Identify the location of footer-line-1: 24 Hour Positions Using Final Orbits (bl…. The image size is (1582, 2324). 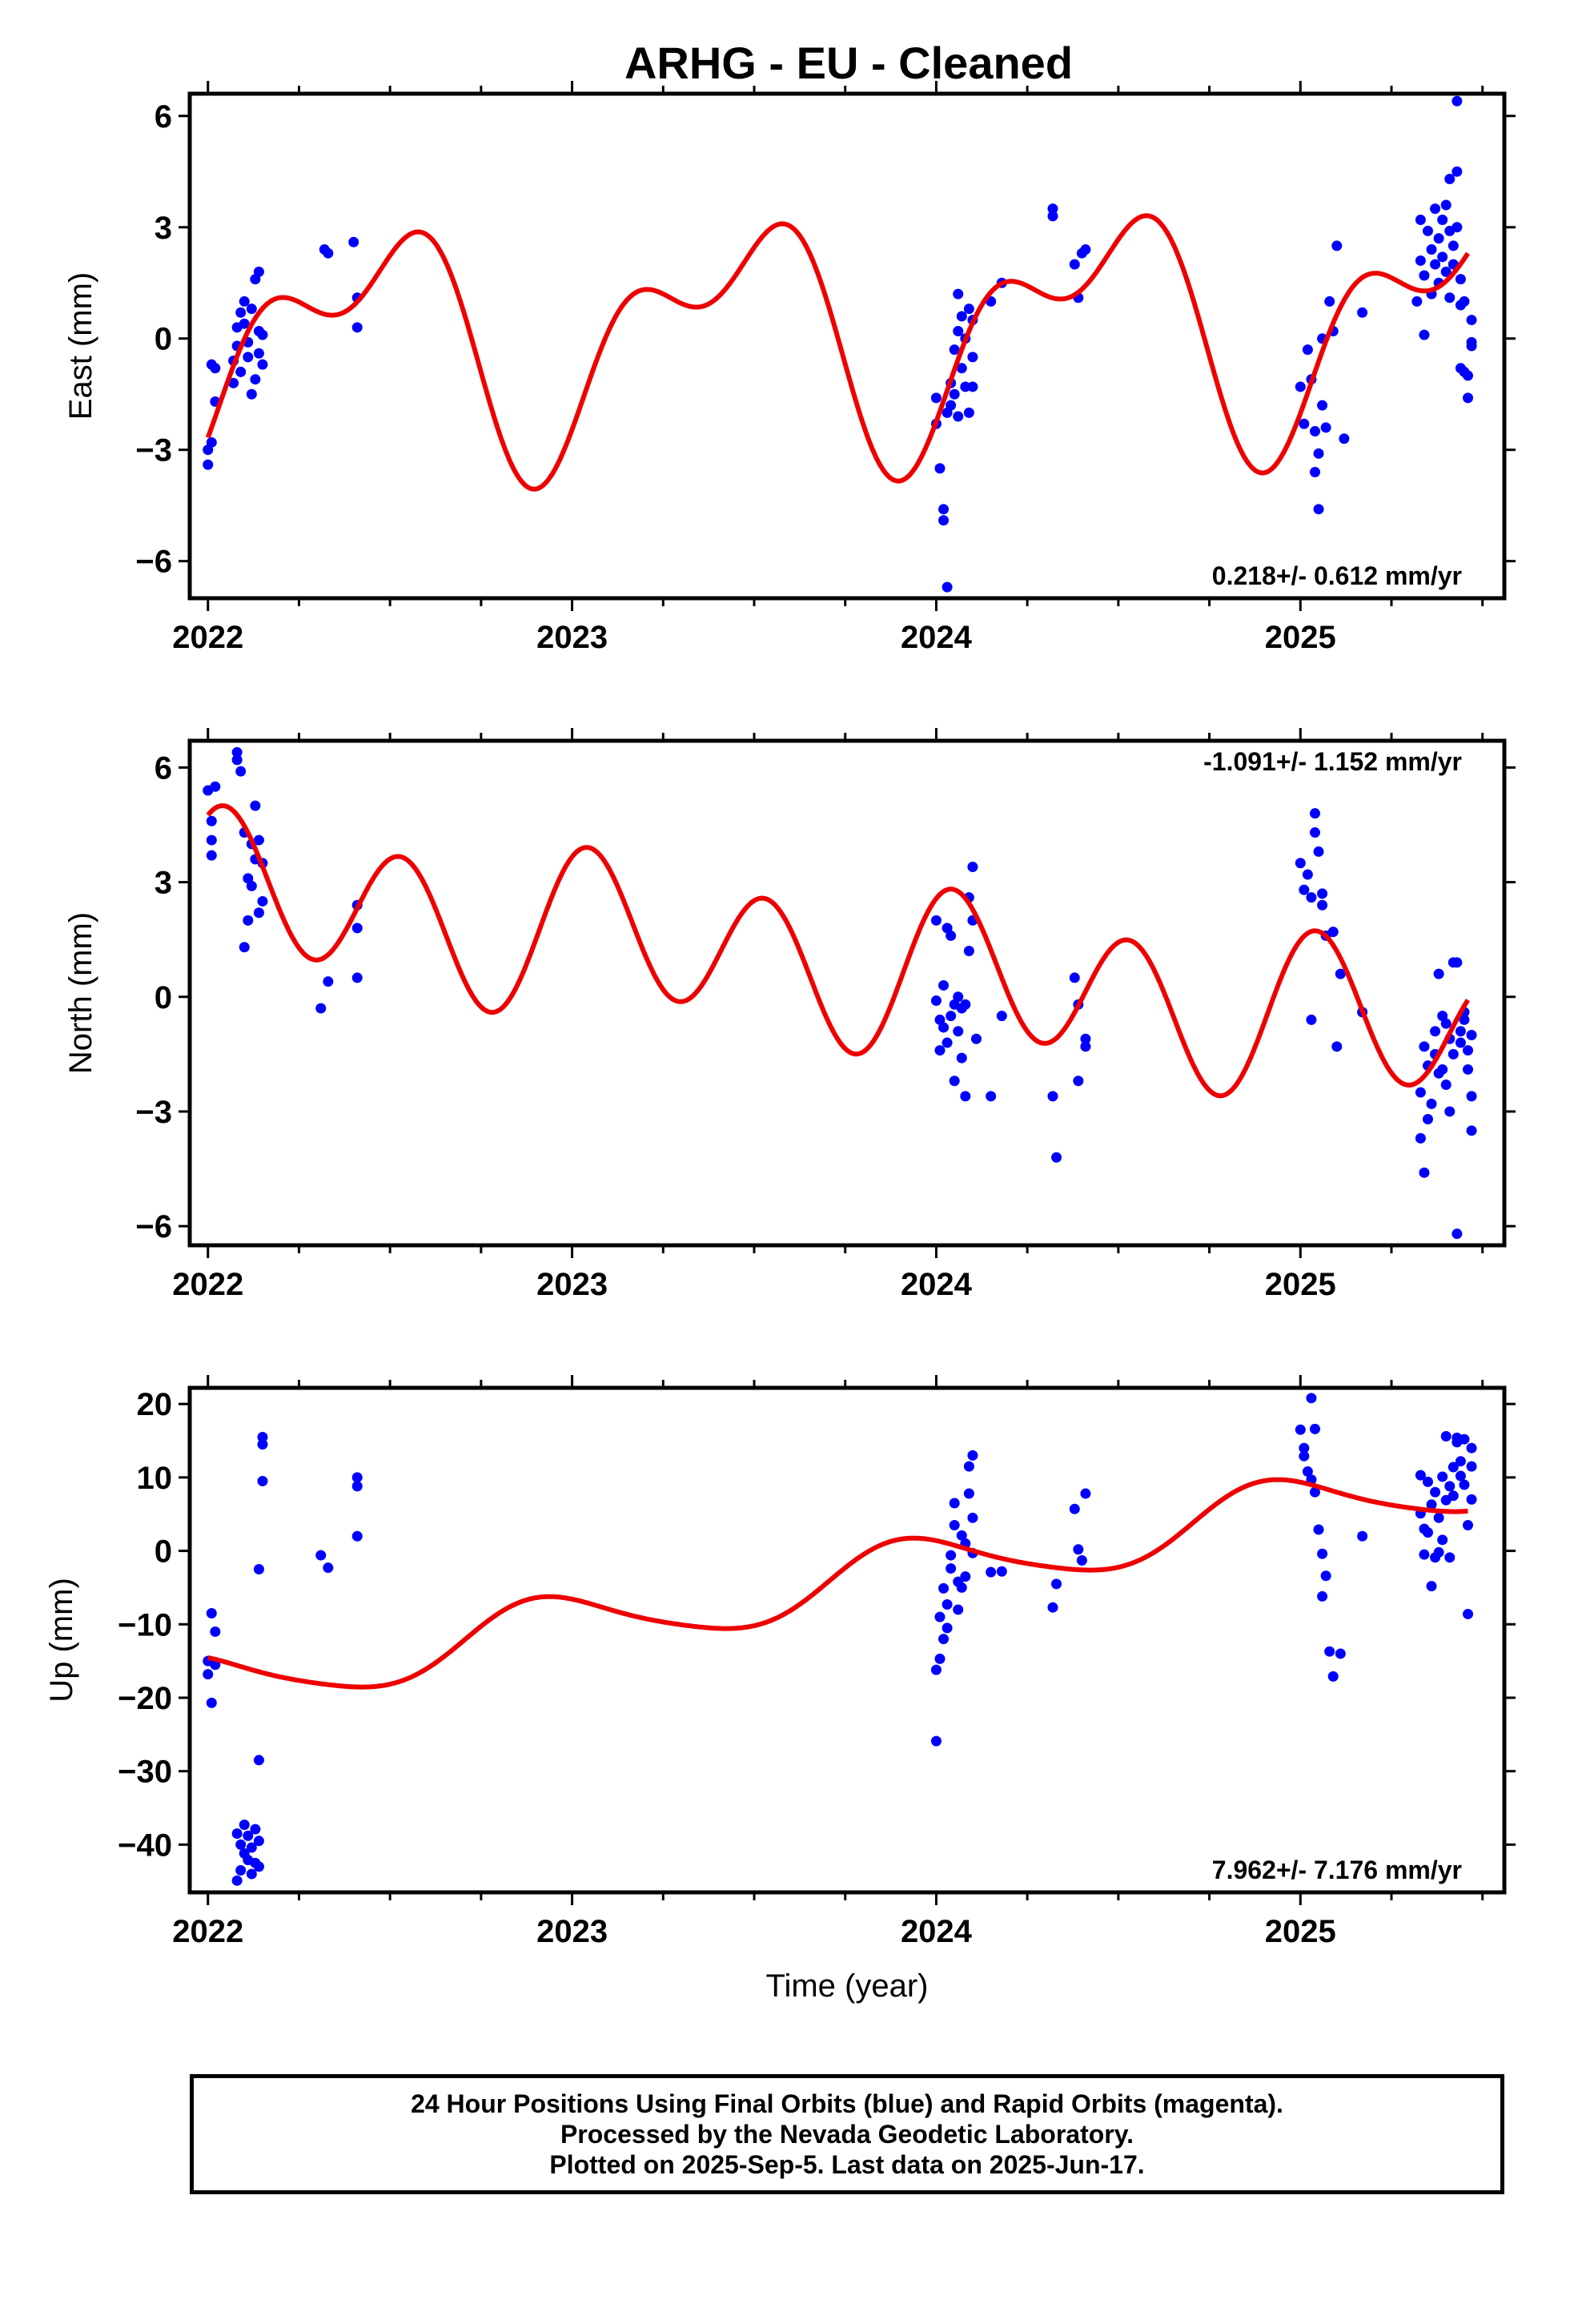
(847, 2103).